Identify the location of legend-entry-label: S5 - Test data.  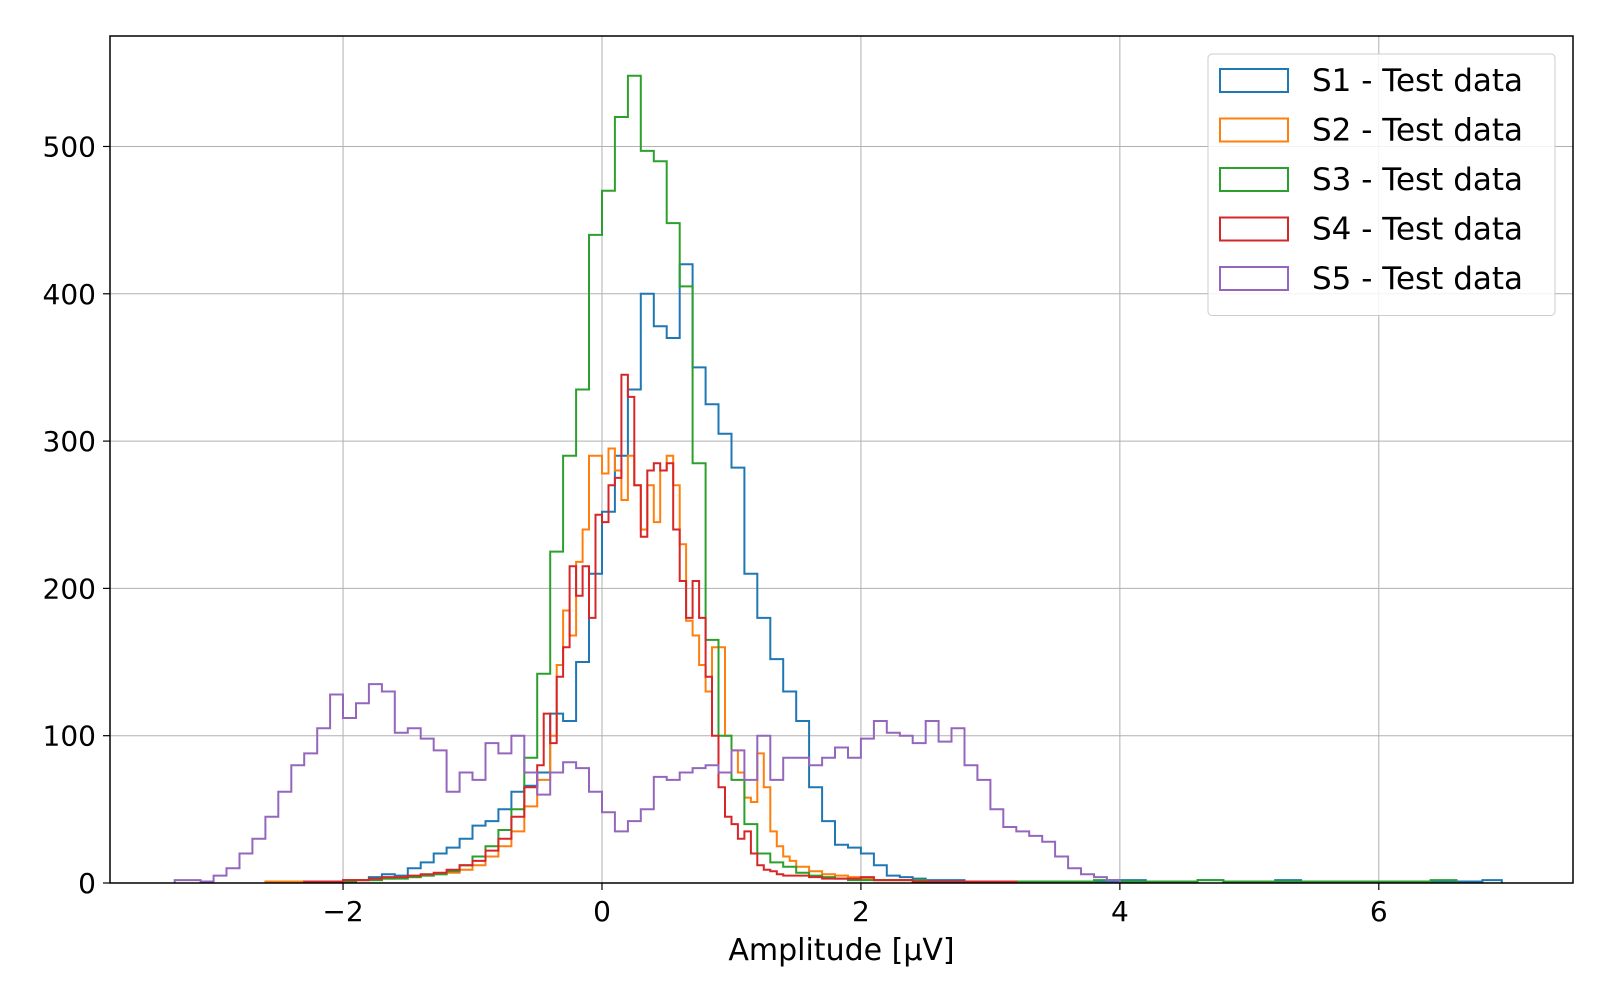
(1417, 279).